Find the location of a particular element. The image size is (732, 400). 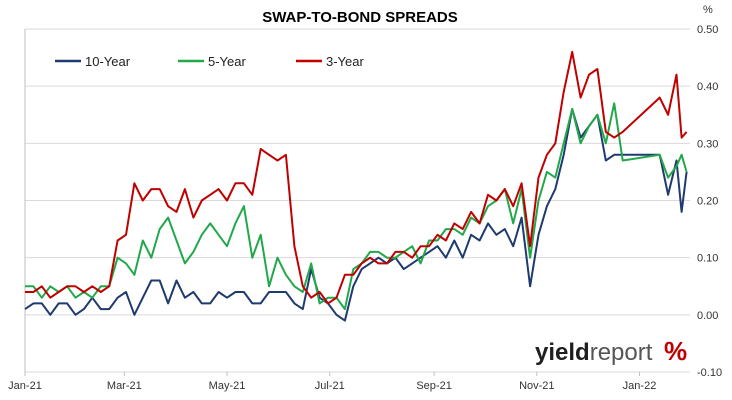

x-tick-label: Jan-21 is located at coordinates (25, 386).